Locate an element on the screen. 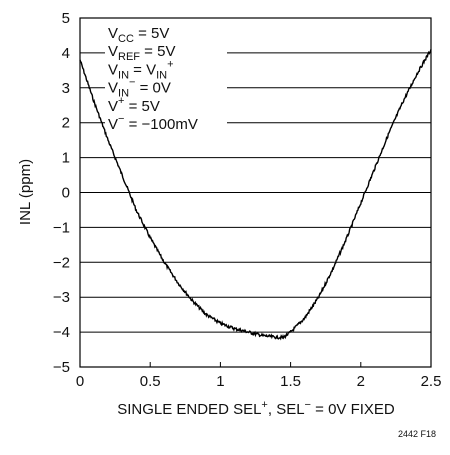 Image resolution: width=450 pixels, height=455 pixels. y-tick-label: 4 is located at coordinates (66, 53).